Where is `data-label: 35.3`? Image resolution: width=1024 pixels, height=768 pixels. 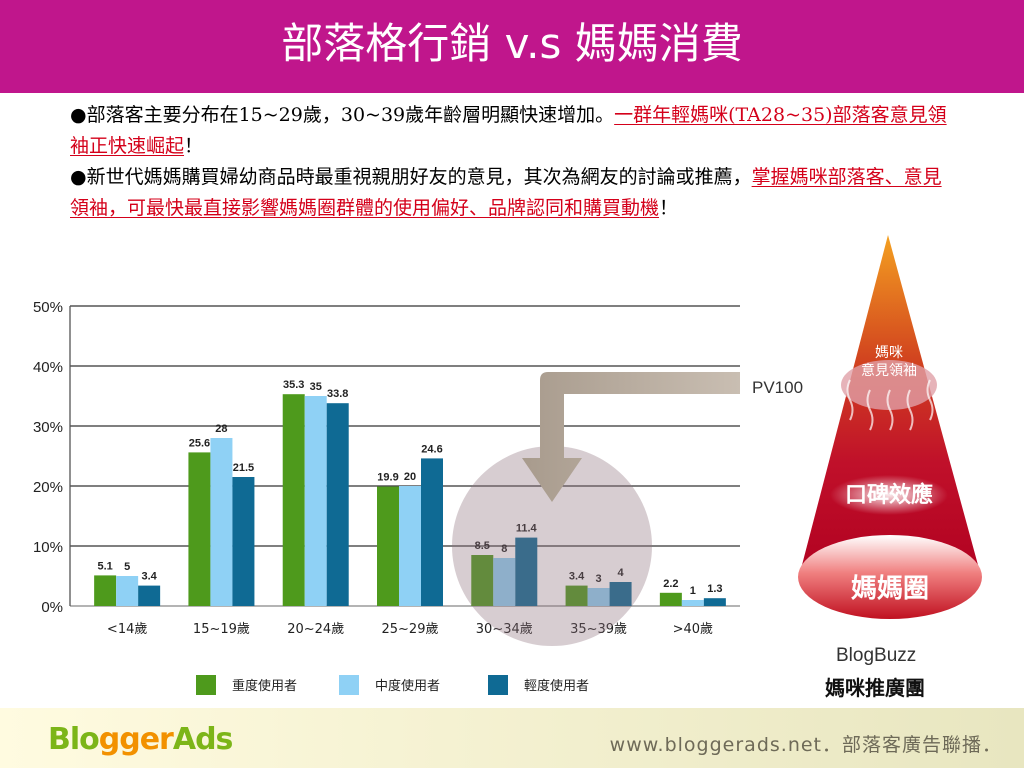 data-label: 35.3 is located at coordinates (293, 385).